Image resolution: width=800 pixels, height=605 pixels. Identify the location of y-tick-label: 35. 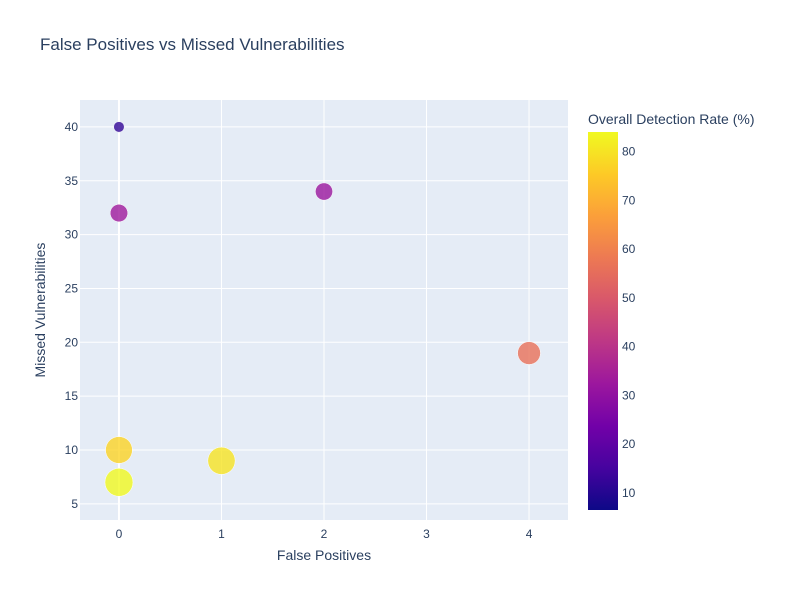
(72, 181).